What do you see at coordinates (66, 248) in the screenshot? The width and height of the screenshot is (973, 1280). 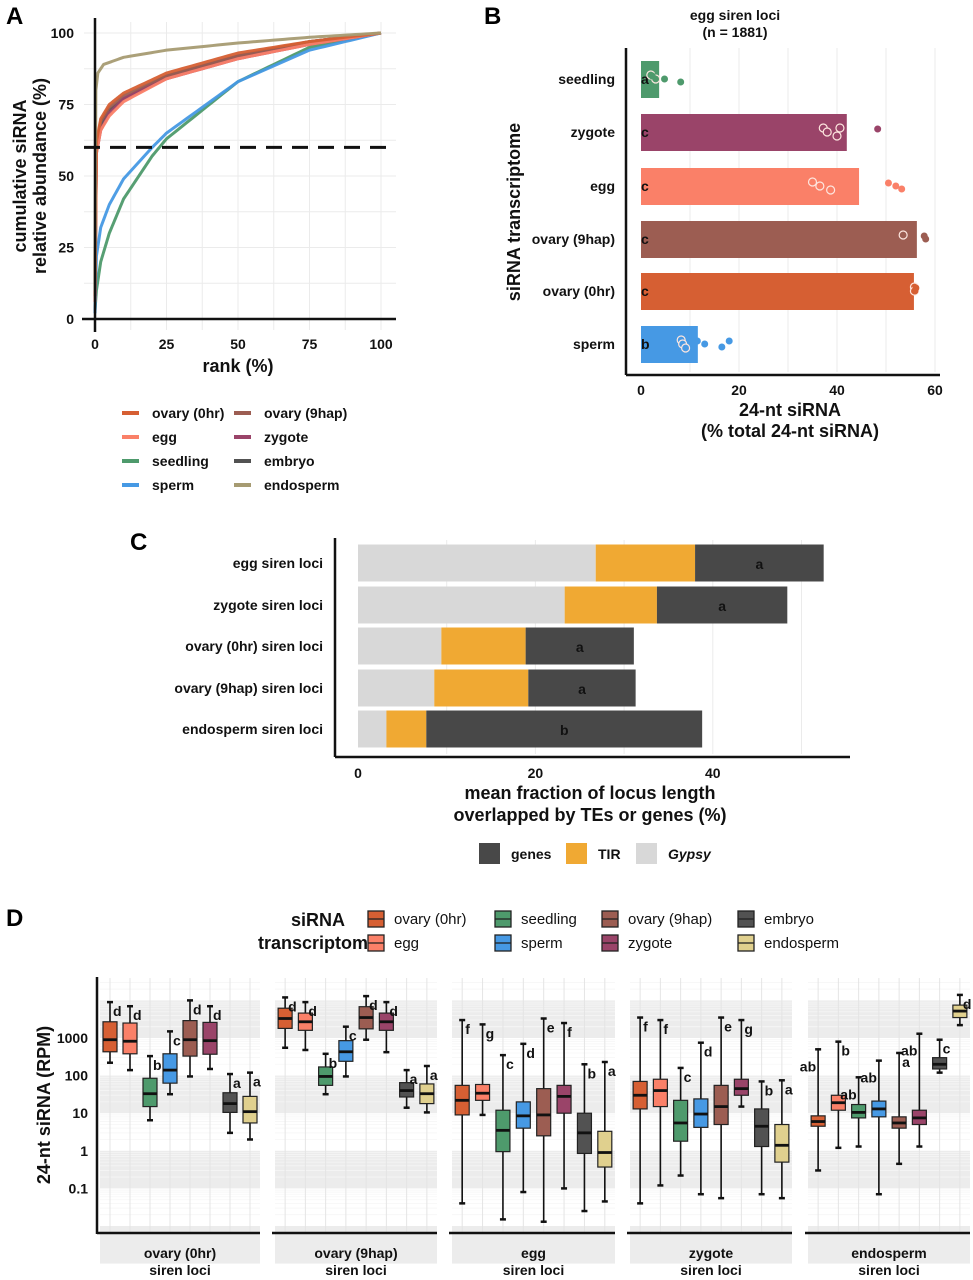 I see `y-tick-label: 25` at bounding box center [66, 248].